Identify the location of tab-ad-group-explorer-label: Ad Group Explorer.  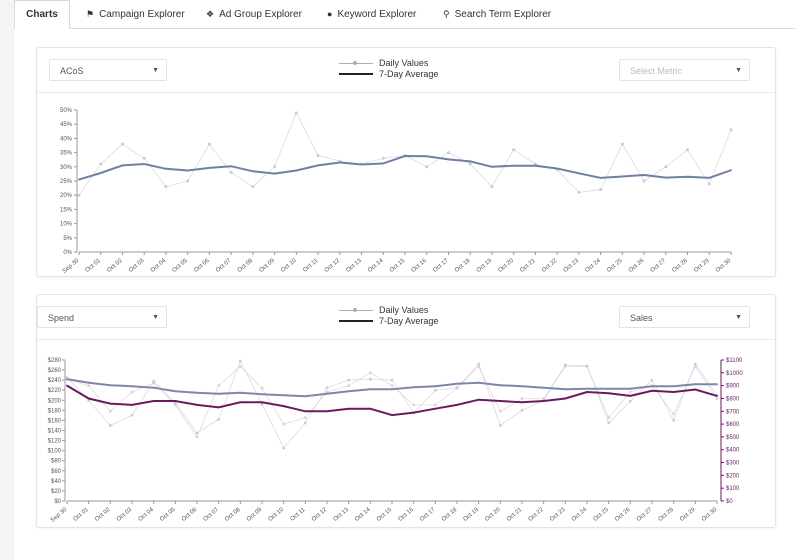
(260, 14).